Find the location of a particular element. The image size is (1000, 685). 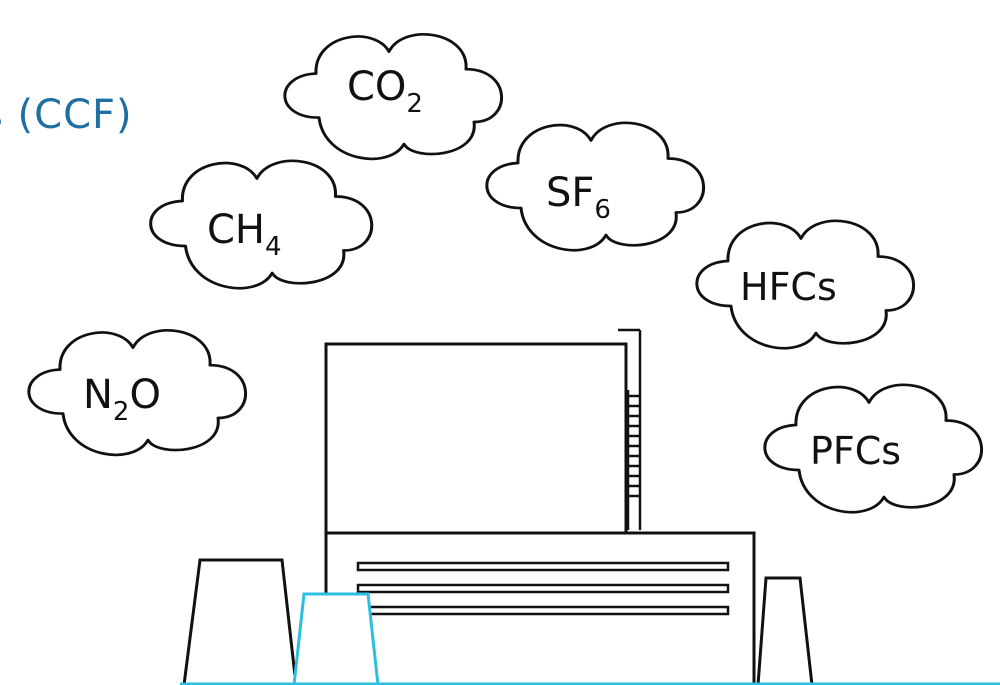

gas-label-pfcs: PFCs is located at coordinates (855, 451).